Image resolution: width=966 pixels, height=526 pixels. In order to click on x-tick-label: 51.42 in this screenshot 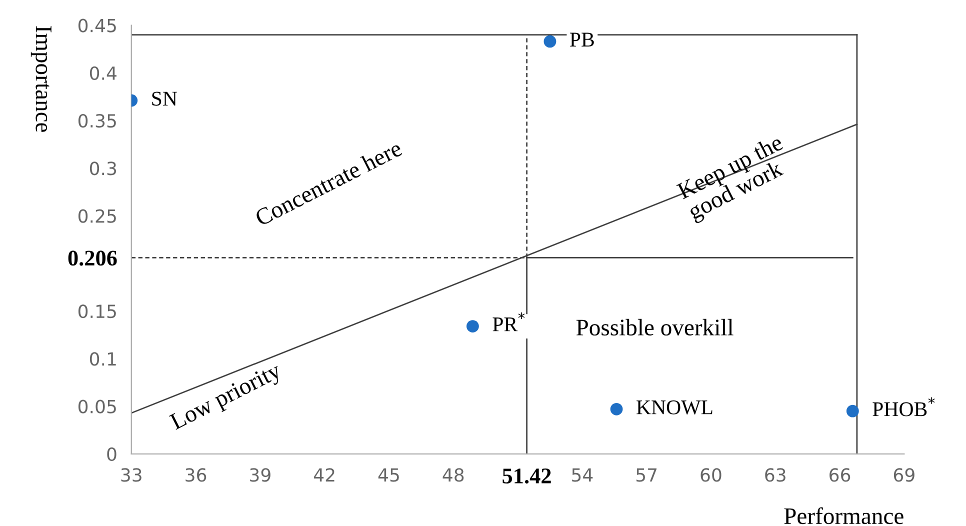, I will do `click(526, 476)`.